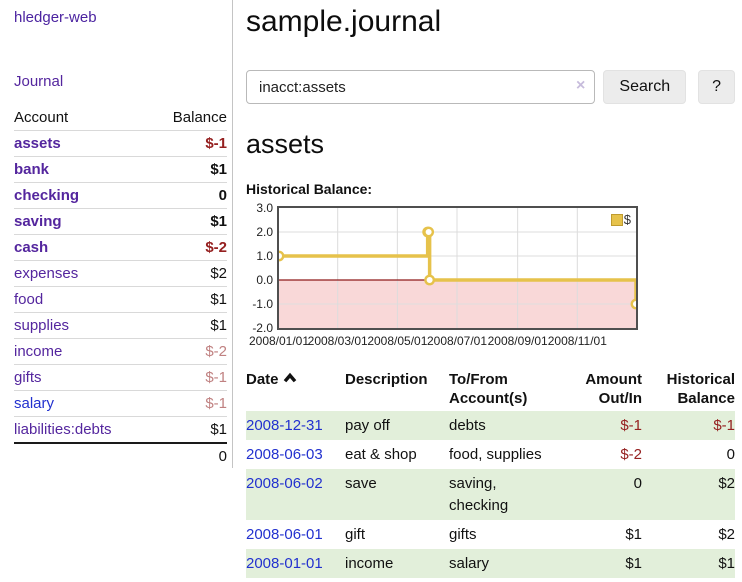 The image size is (742, 582). What do you see at coordinates (120, 325) in the screenshot?
I see `account-row: supplies $1` at bounding box center [120, 325].